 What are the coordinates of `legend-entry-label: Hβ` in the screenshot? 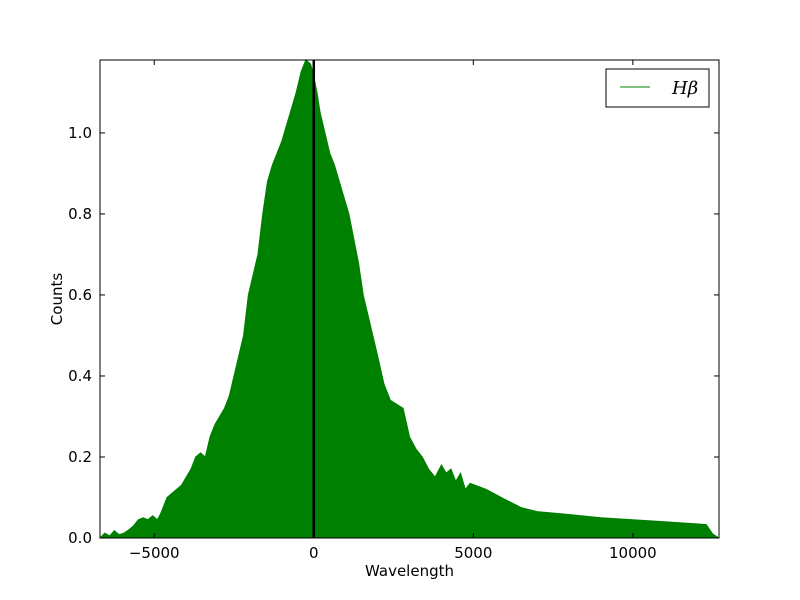 It's located at (684, 88).